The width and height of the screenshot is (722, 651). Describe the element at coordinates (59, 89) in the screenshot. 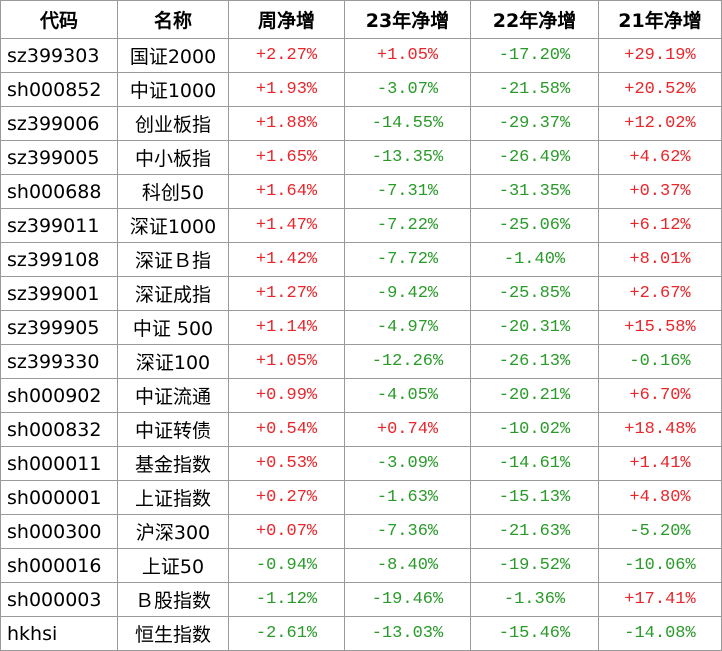

I see `code-cell: sh000852` at that location.